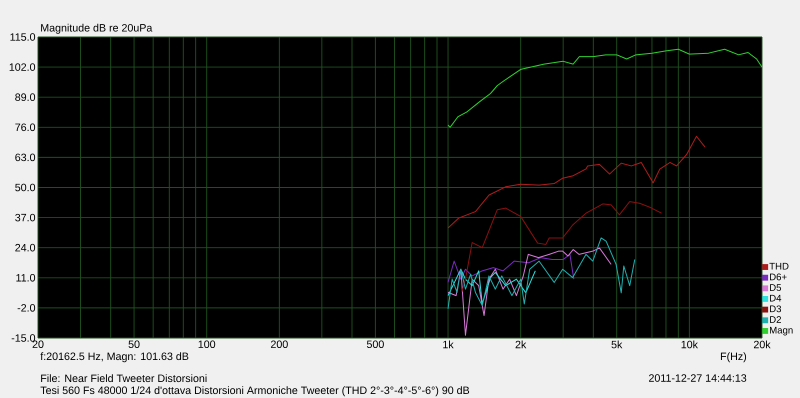 The width and height of the screenshot is (800, 398). What do you see at coordinates (375, 344) in the screenshot?
I see `x-tick-label: 500` at bounding box center [375, 344].